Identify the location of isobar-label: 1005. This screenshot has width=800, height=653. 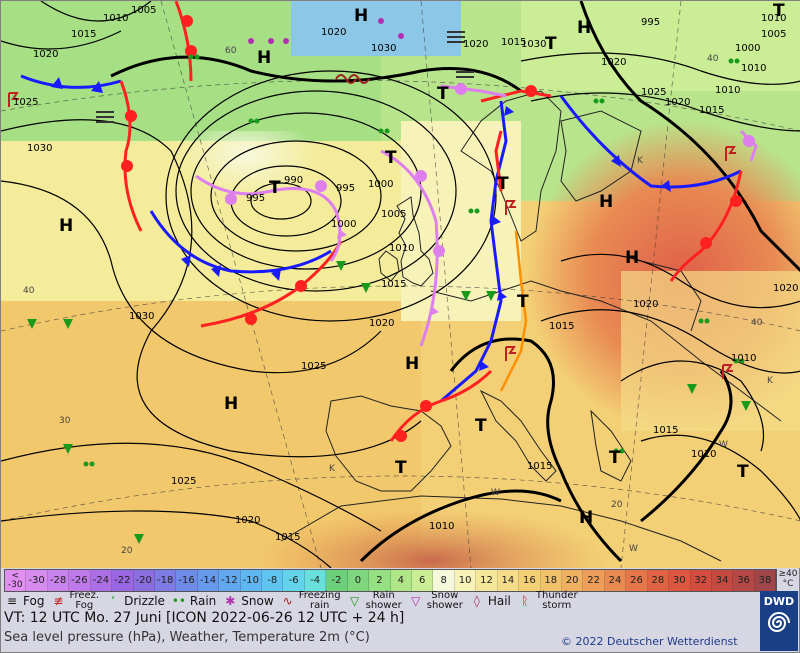
(143, 10).